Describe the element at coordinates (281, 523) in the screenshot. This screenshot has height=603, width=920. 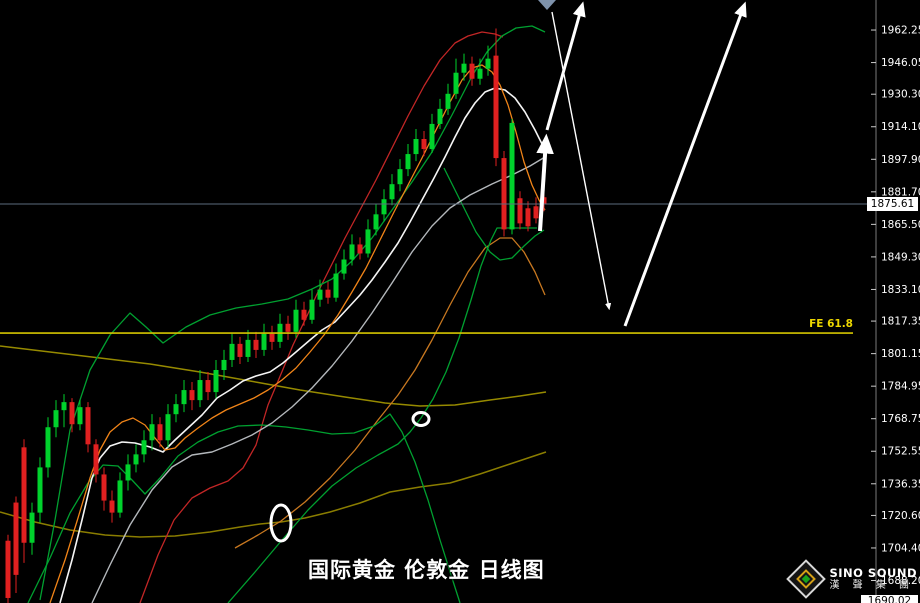
I see `circle-annotation-large` at that location.